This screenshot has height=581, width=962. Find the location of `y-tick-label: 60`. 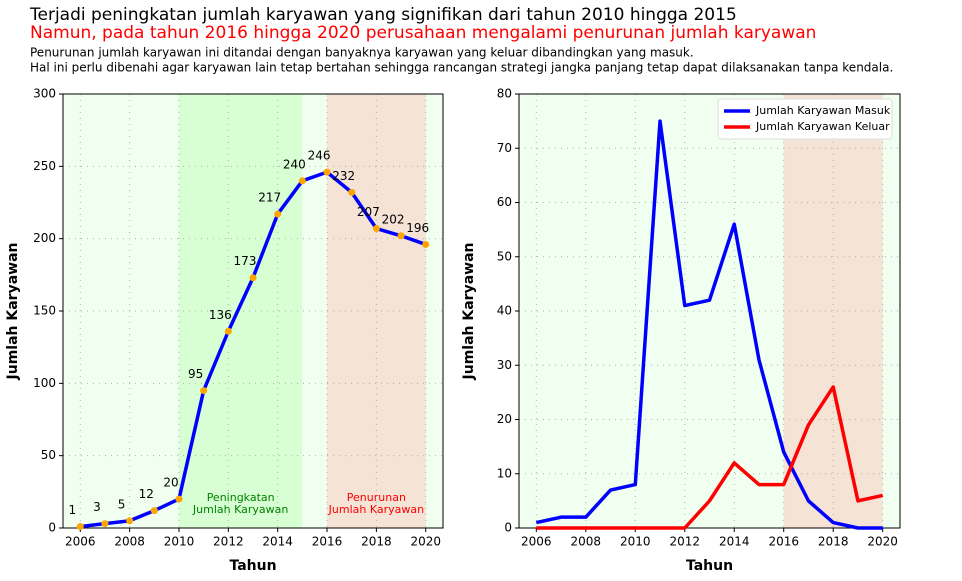

y-tick-label: 60 is located at coordinates (504, 202).